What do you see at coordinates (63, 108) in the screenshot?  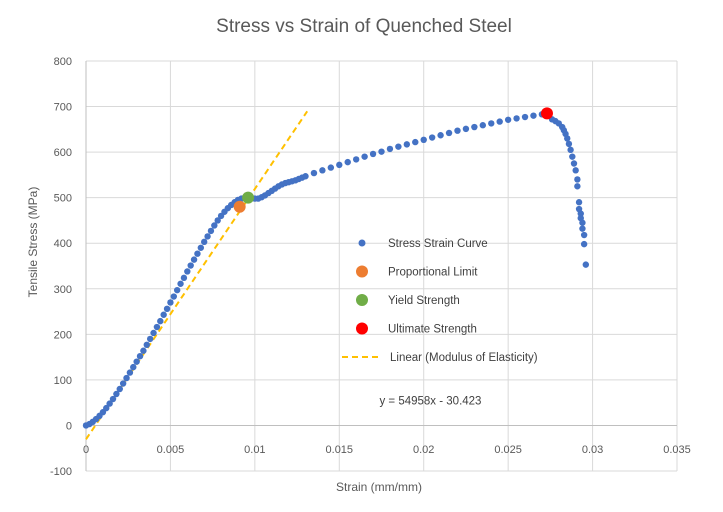 I see `y-tick-label: 700` at bounding box center [63, 108].